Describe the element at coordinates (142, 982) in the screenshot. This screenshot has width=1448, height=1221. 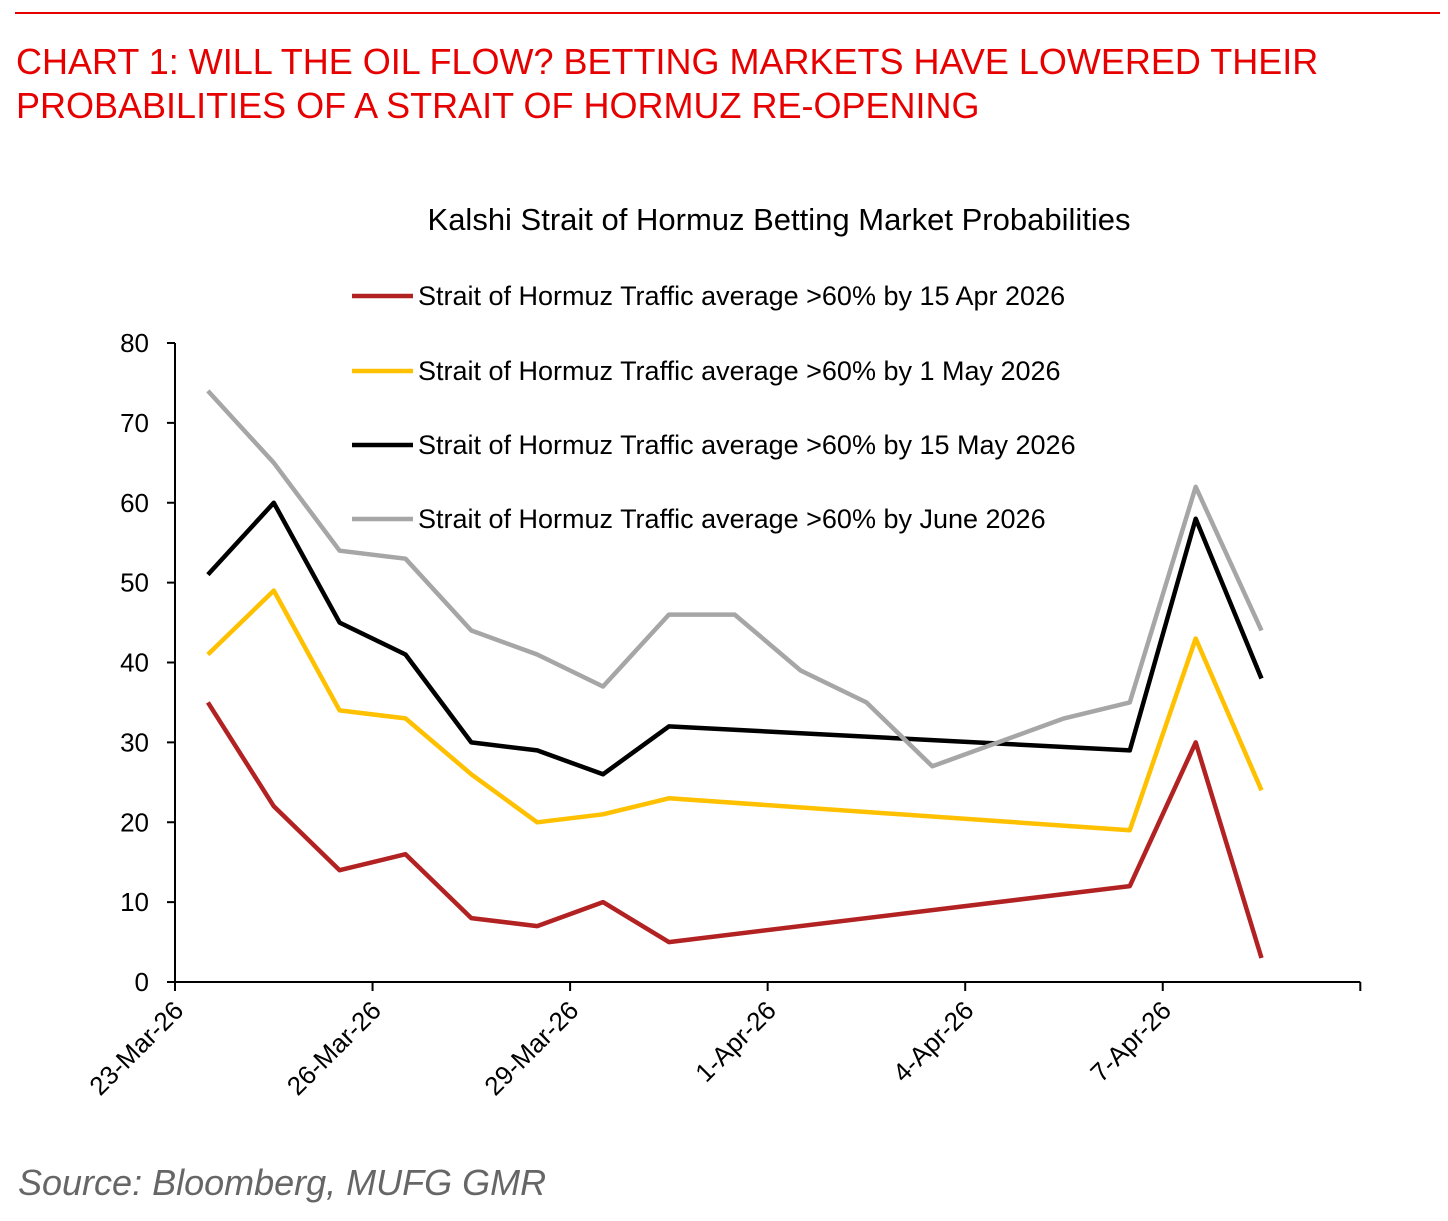
I see `y-tick-label: 0` at that location.